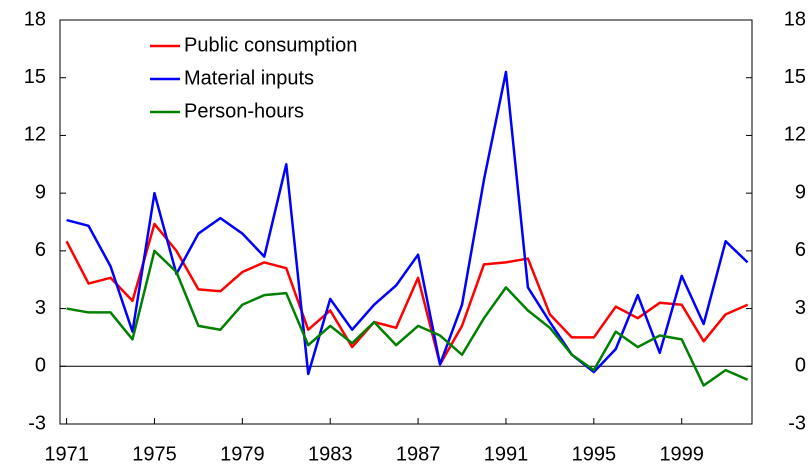  What do you see at coordinates (330, 454) in the screenshot?
I see `x-tick-label: 1983` at bounding box center [330, 454].